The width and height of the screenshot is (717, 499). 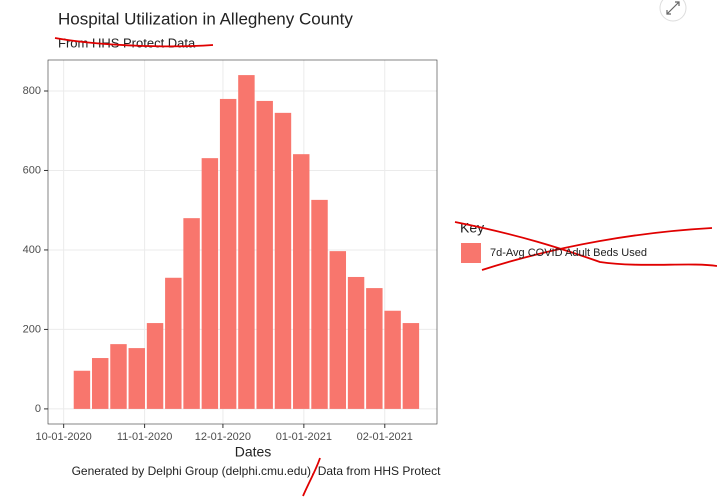 I want to click on y-tick-label: 200, so click(x=32, y=329).